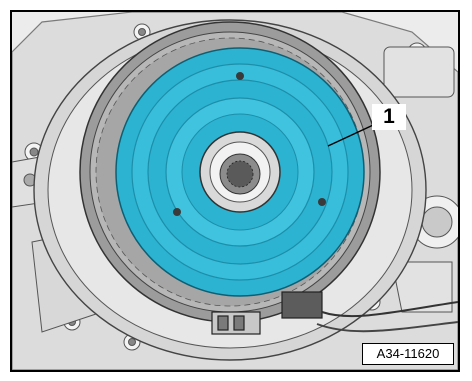 The width and height of the screenshot is (472, 381). I want to click on callout-number: 1, so click(389, 117).